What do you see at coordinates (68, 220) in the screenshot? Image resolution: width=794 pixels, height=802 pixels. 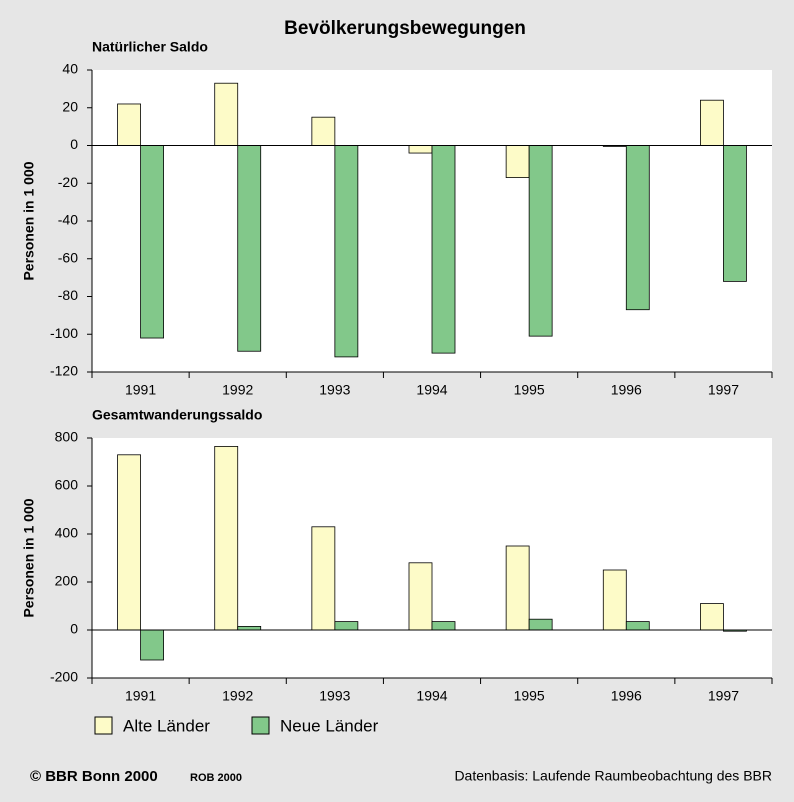 I see `y-tick-label: -40` at bounding box center [68, 220].